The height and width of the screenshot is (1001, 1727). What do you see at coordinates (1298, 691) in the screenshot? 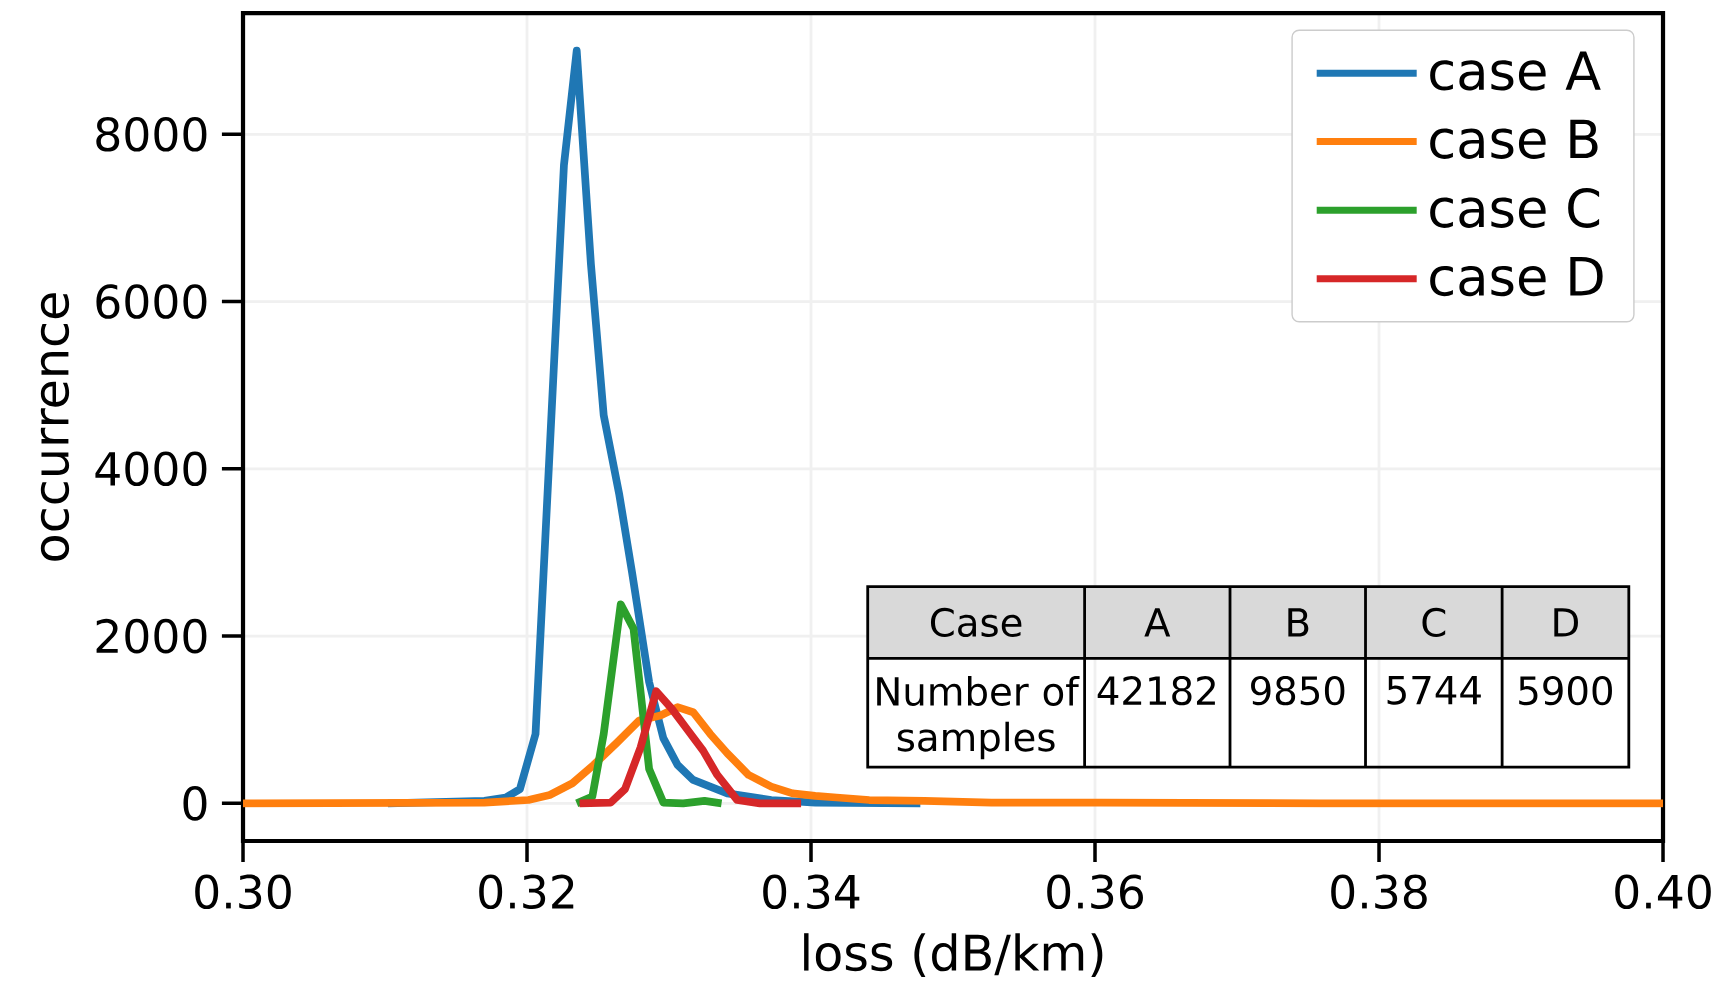
I see `annotation: 9850` at bounding box center [1298, 691].